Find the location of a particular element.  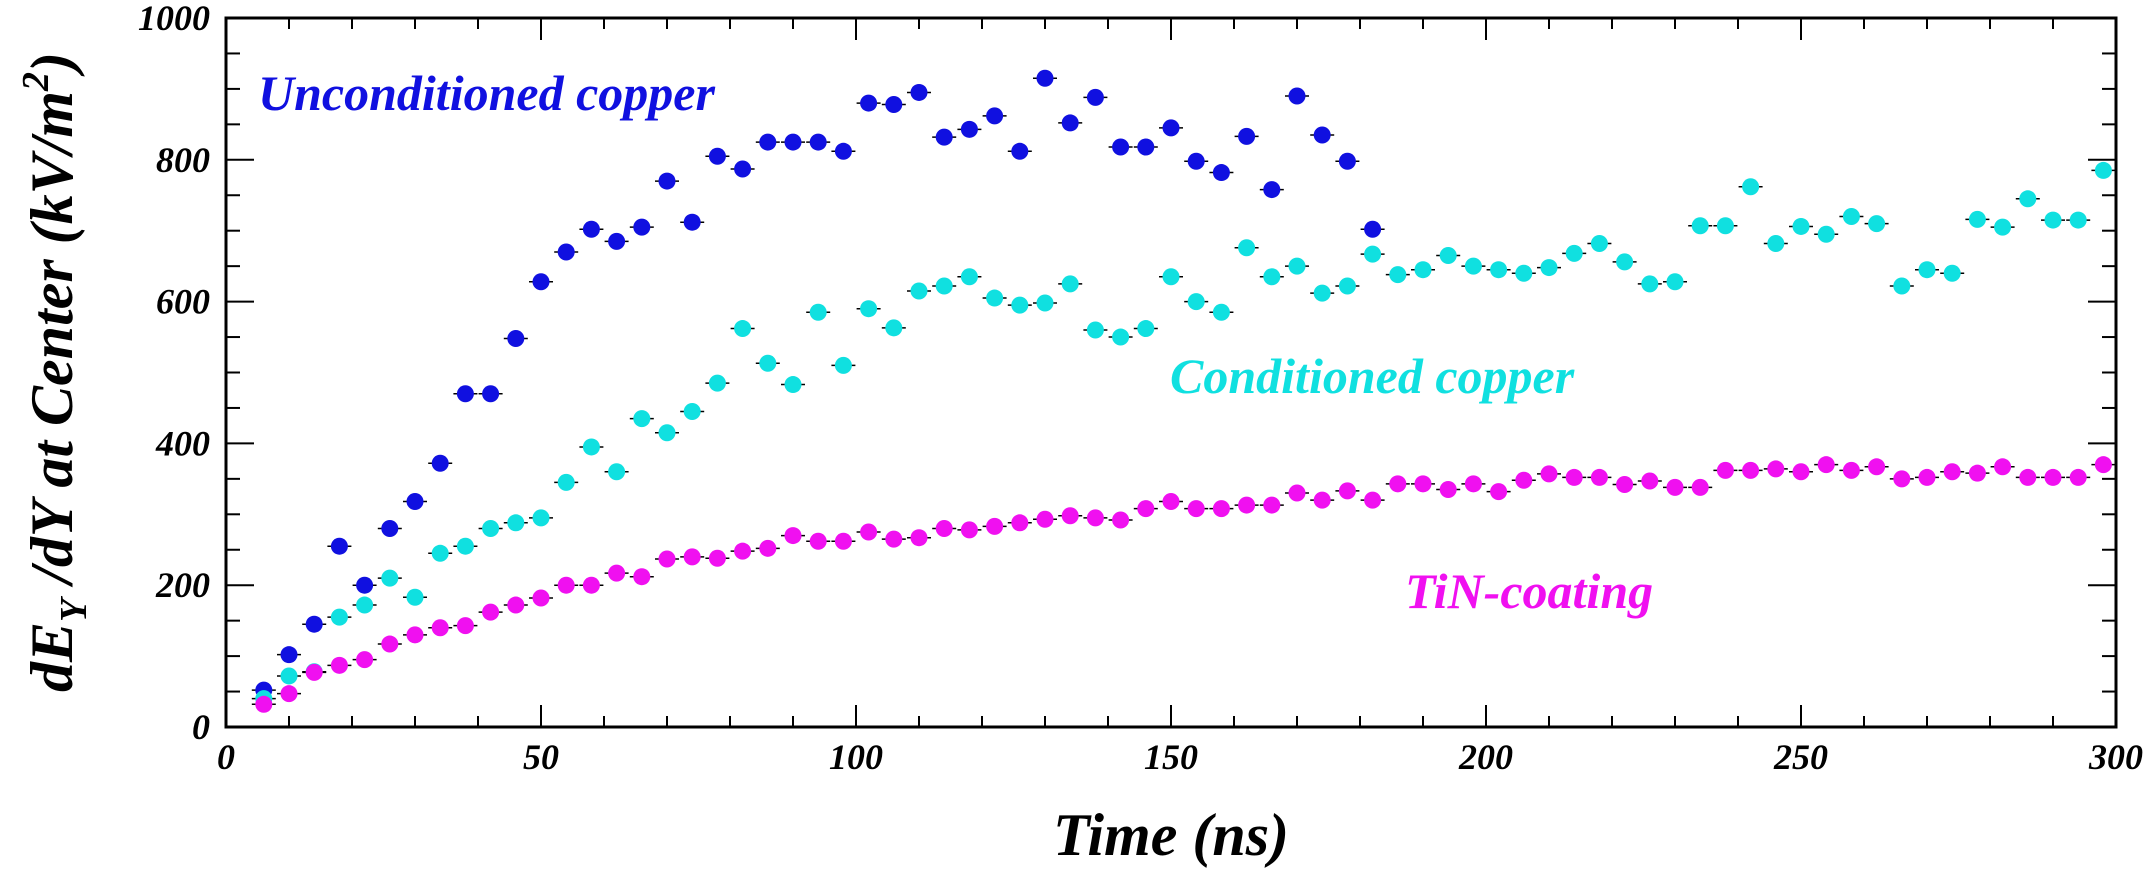

x-tick-label: 0 is located at coordinates (226, 757).